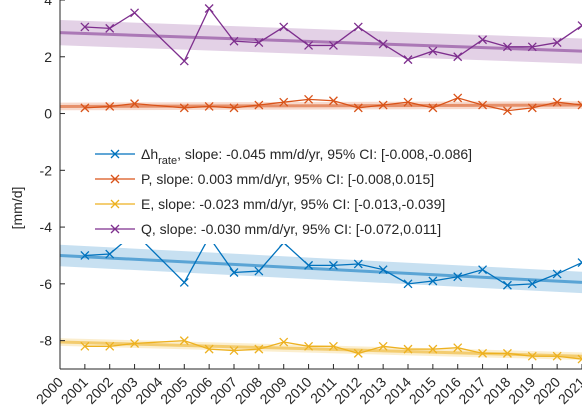  Describe the element at coordinates (46, 341) in the screenshot. I see `y-tick-label: -8` at that location.